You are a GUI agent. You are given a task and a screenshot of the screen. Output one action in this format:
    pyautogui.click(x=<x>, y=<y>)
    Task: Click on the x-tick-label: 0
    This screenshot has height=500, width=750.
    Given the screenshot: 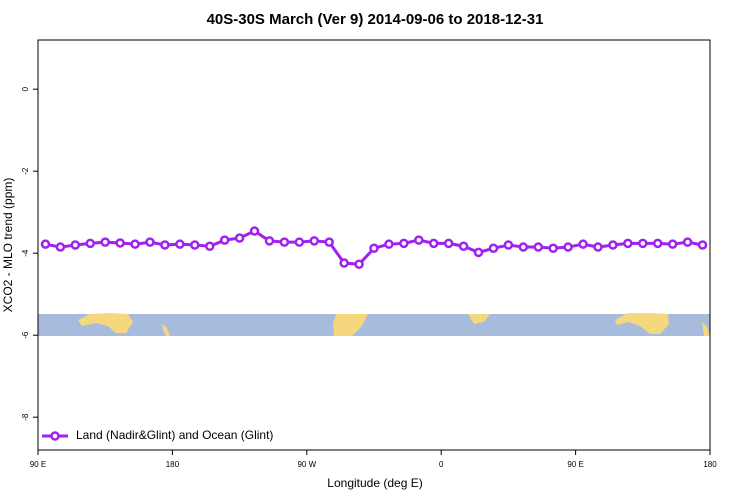 What is the action you would take?
    pyautogui.click(x=441, y=464)
    